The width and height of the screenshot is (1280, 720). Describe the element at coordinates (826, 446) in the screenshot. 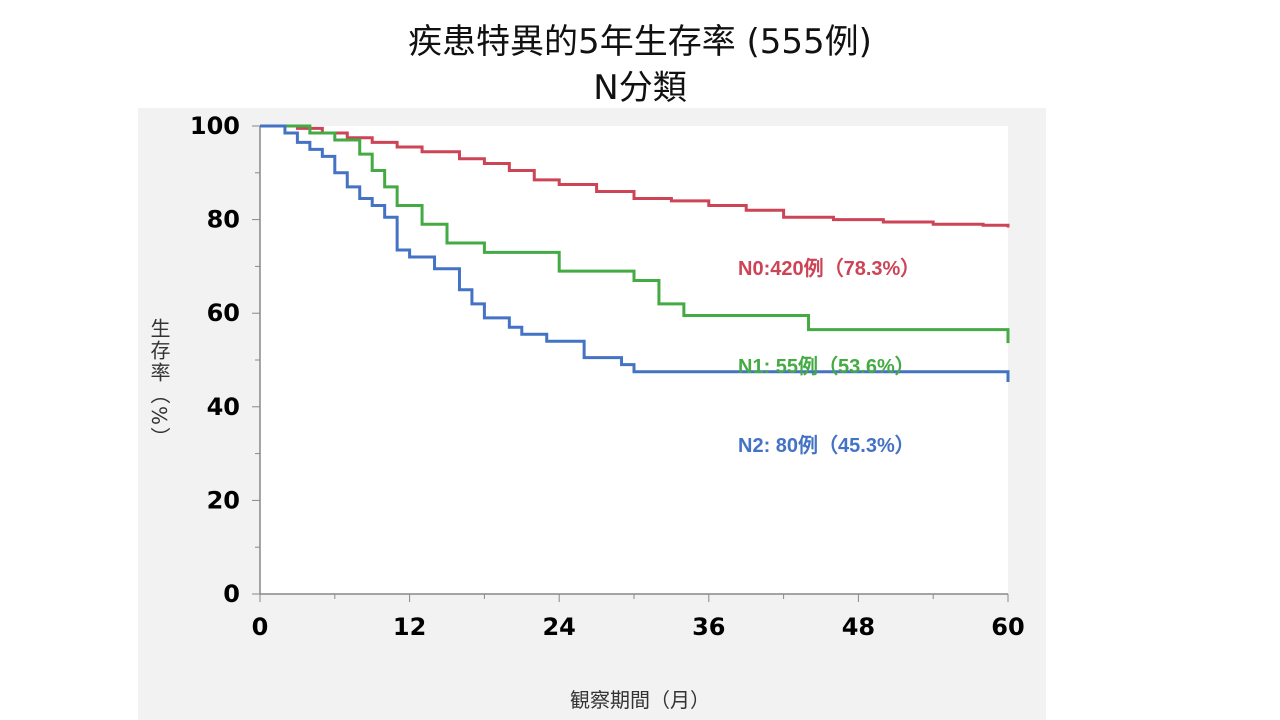

I see `legend-n2: N2: 80例（45.3%）` at that location.